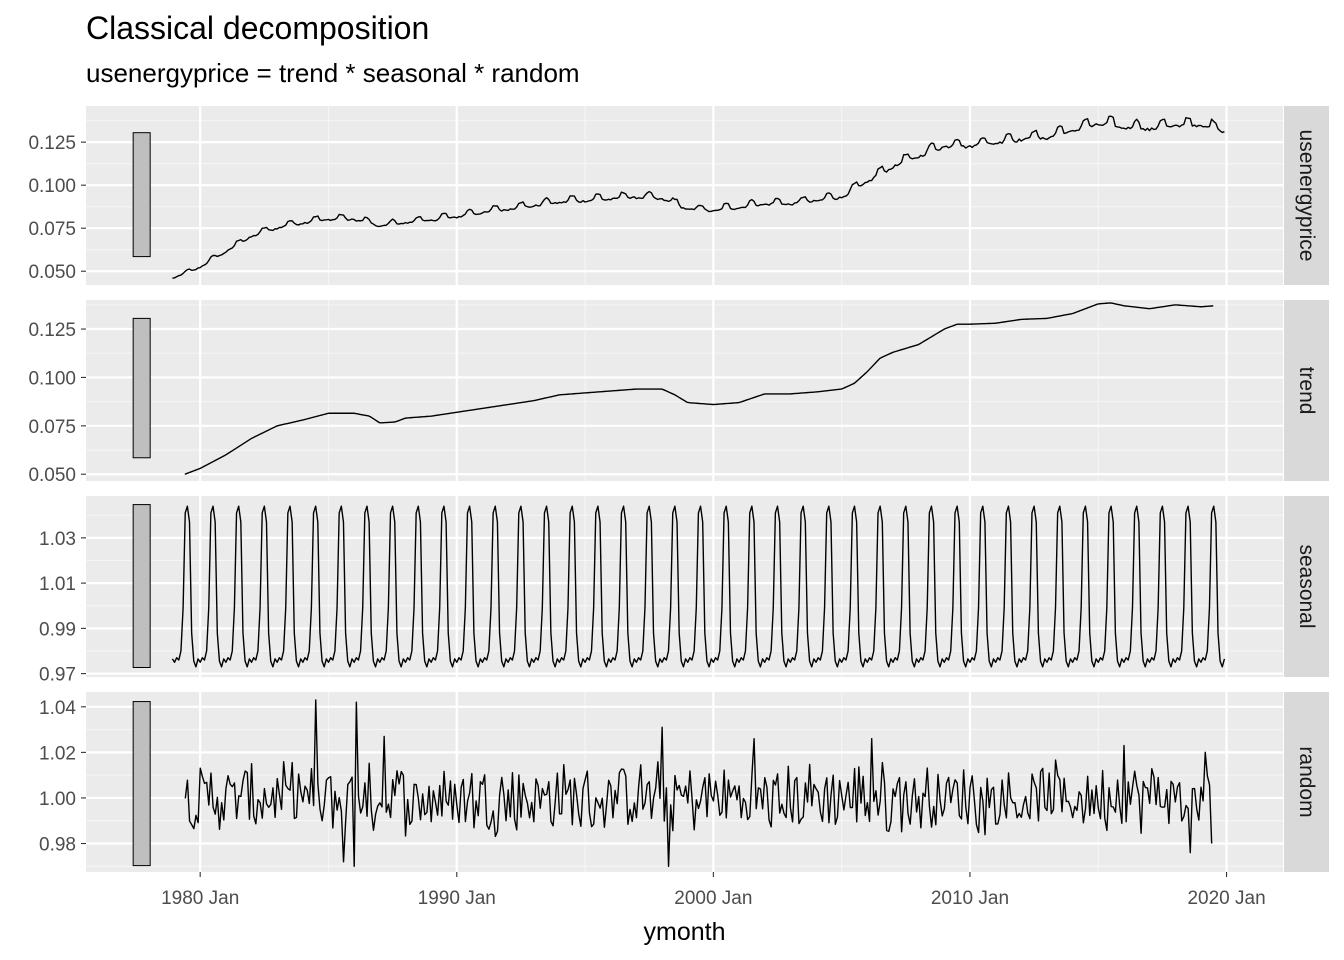 Image resolution: width=1344 pixels, height=960 pixels. I want to click on y-tick-label: 1.03, so click(57, 539).